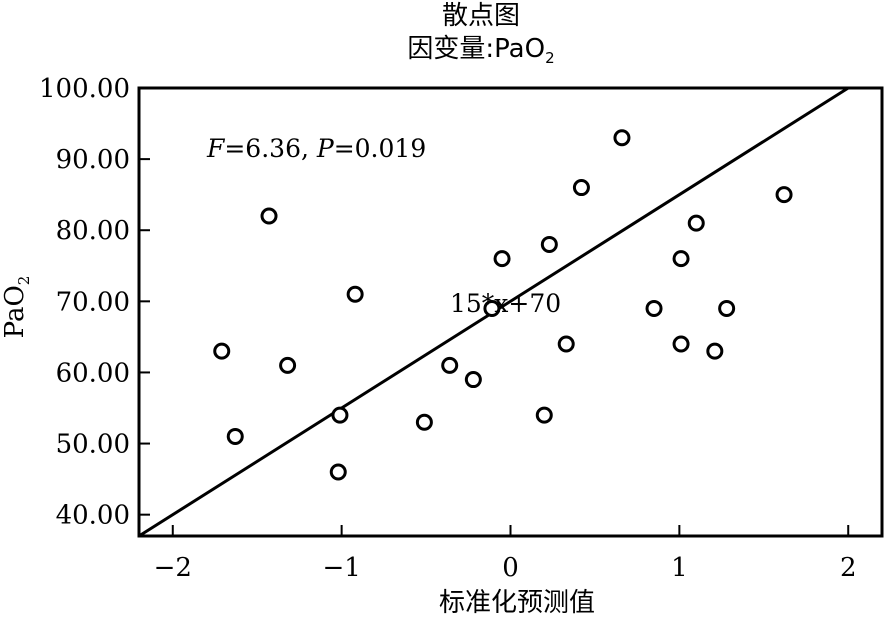 The image size is (885, 623). What do you see at coordinates (380, 148) in the screenshot?
I see `p-stat-value: =0.019` at bounding box center [380, 148].